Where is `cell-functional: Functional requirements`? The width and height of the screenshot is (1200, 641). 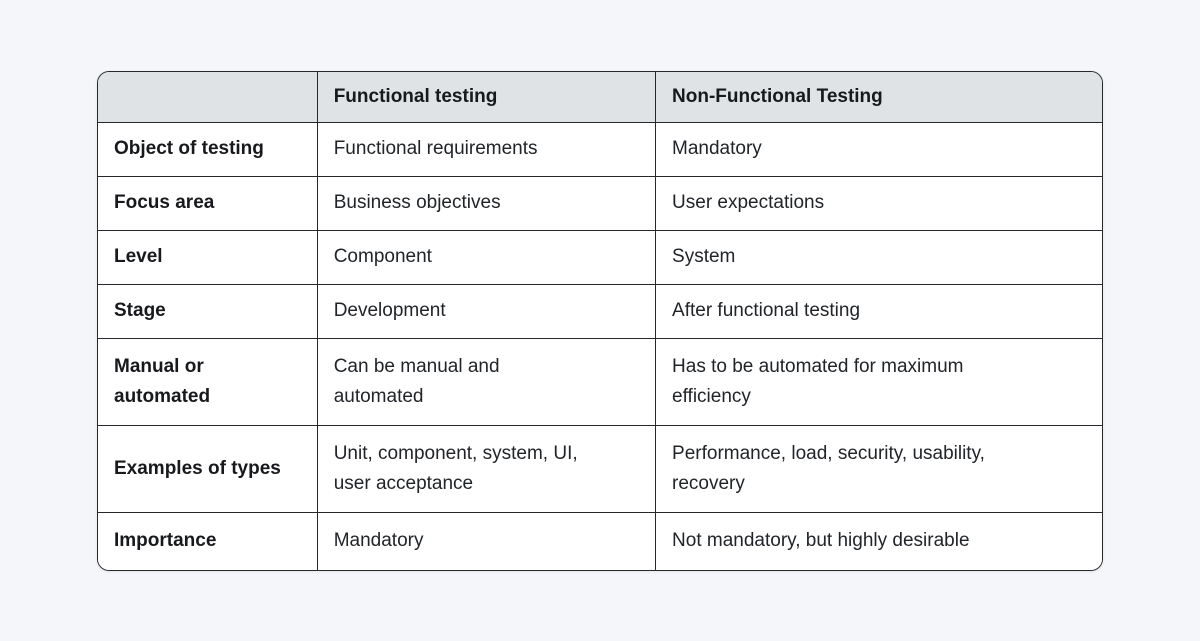
cell-functional: Functional requirements is located at coordinates (487, 149).